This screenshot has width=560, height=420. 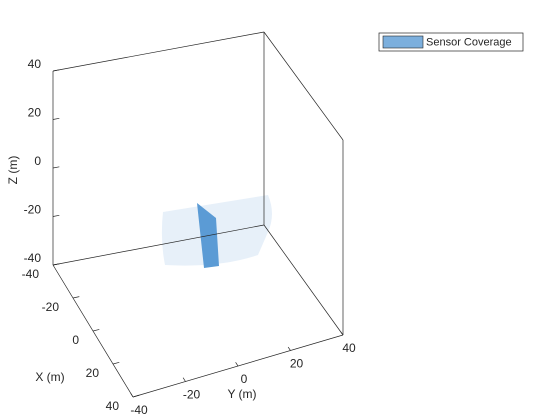 I want to click on x-tick-label: -20, so click(x=51, y=307).